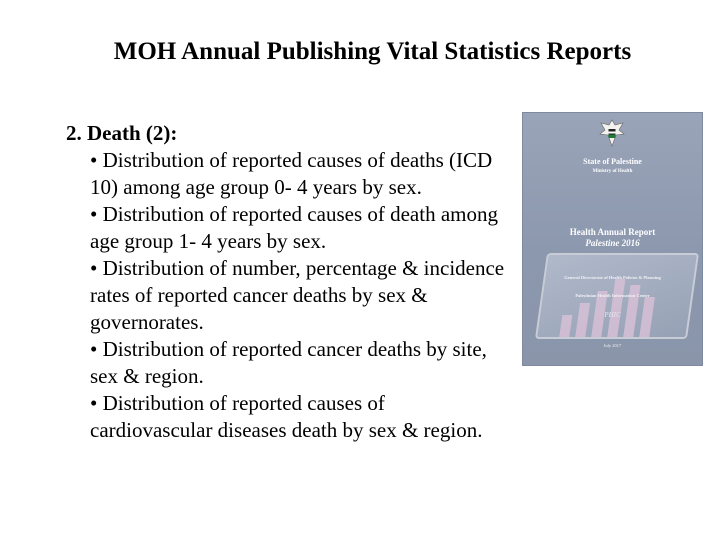  Describe the element at coordinates (612, 232) in the screenshot. I see `cover-report-title: Health Annual Report` at that location.